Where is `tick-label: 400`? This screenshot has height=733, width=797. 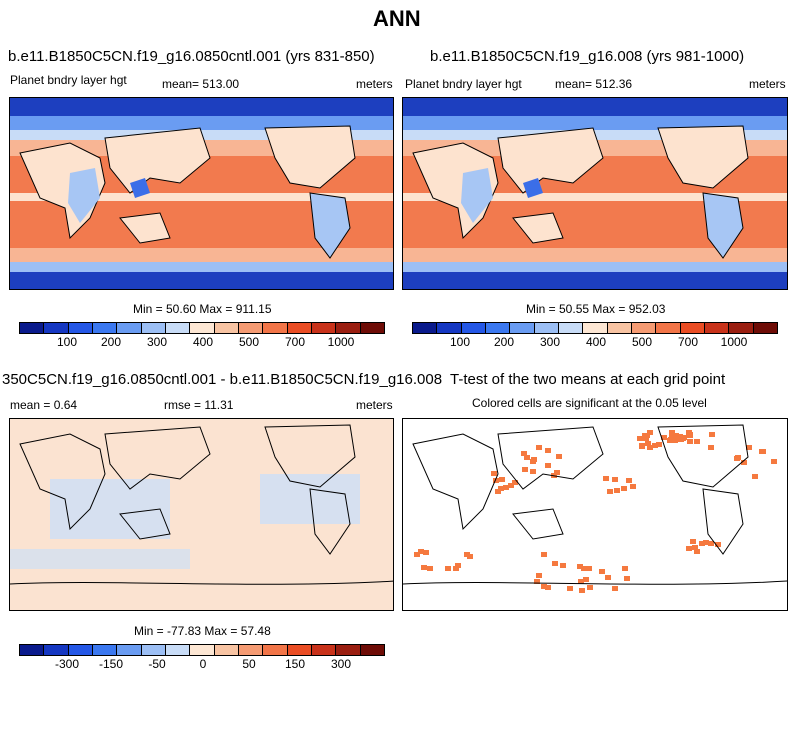
tick-label: 400 is located at coordinates (203, 342).